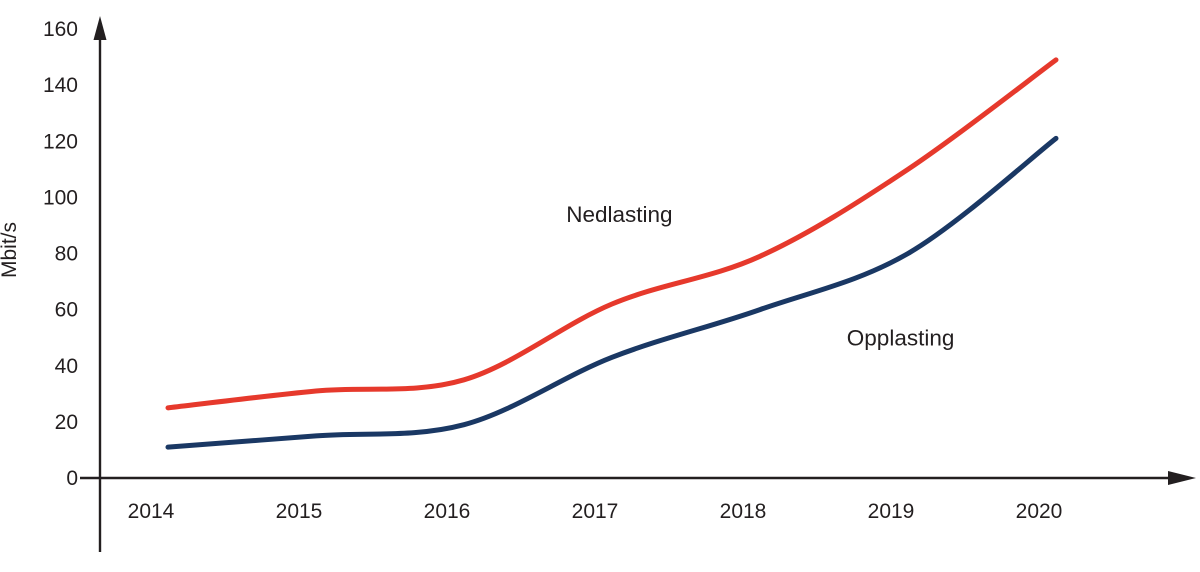 Image resolution: width=1200 pixels, height=572 pixels. Describe the element at coordinates (743, 511) in the screenshot. I see `x-tick-label: 2018` at that location.